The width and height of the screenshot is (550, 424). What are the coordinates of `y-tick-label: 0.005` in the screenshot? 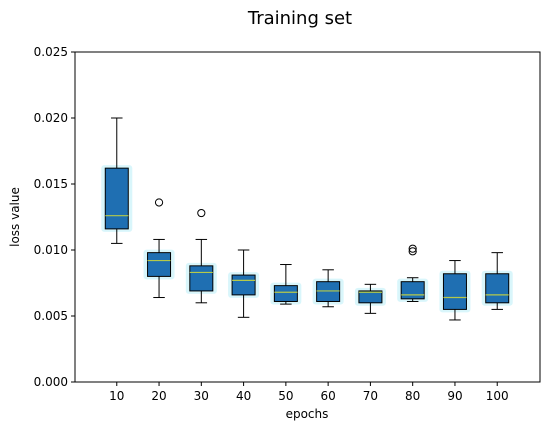 It's located at (51, 316).